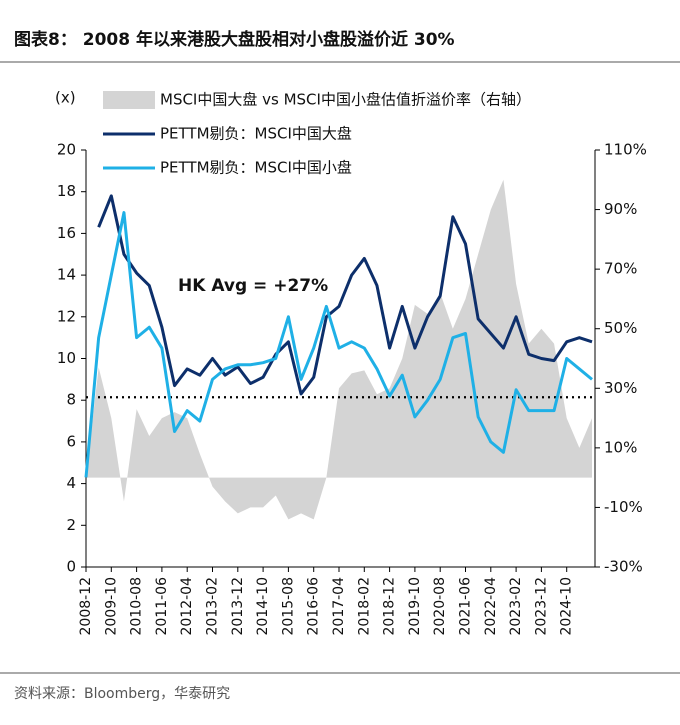 The height and width of the screenshot is (725, 680). I want to click on y2-tick-label: -30%, so click(623, 567).